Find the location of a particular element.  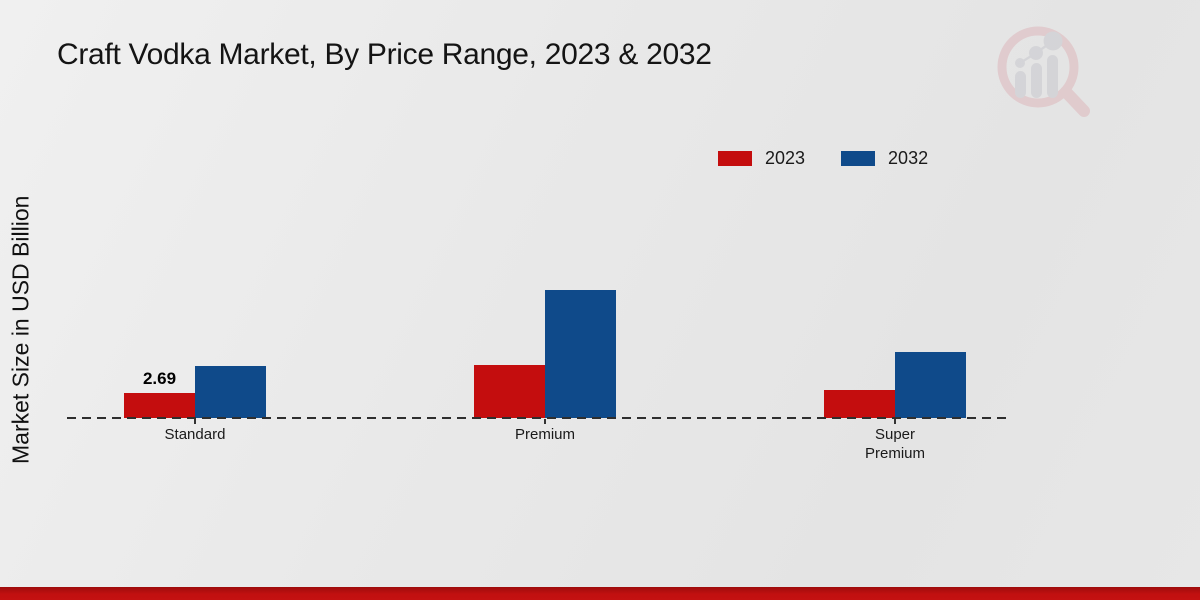

legend-item-2032: 2032 is located at coordinates (884, 158).